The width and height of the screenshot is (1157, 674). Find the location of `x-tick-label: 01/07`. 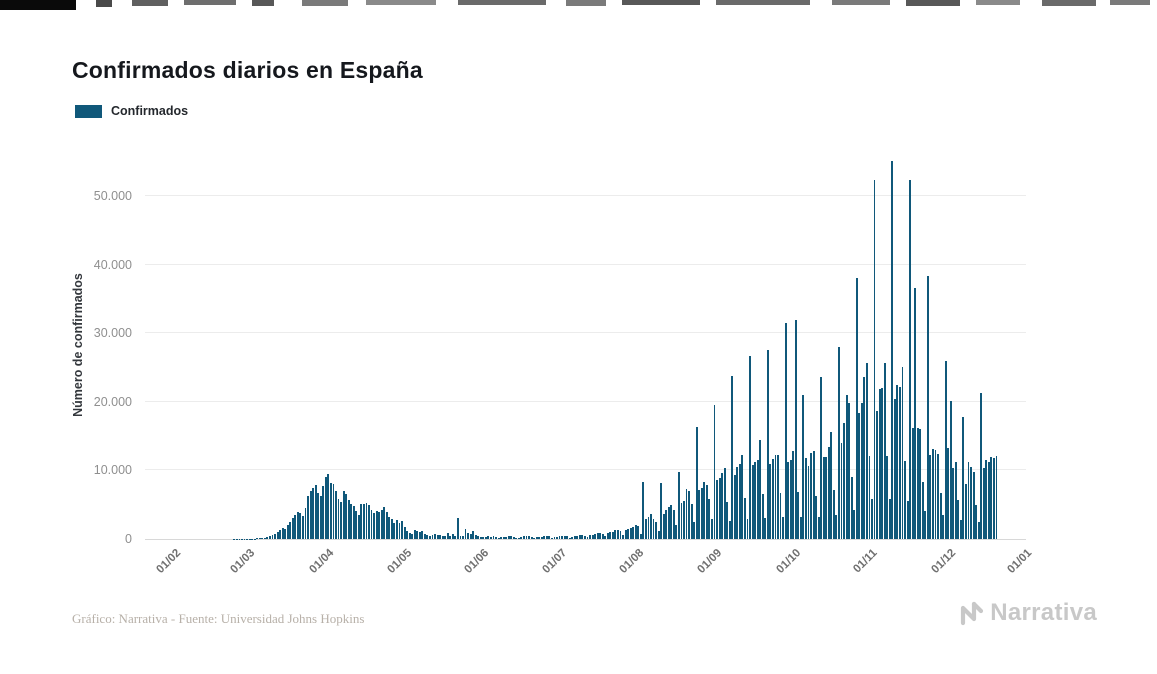

x-tick-label: 01/07 is located at coordinates (555, 561).